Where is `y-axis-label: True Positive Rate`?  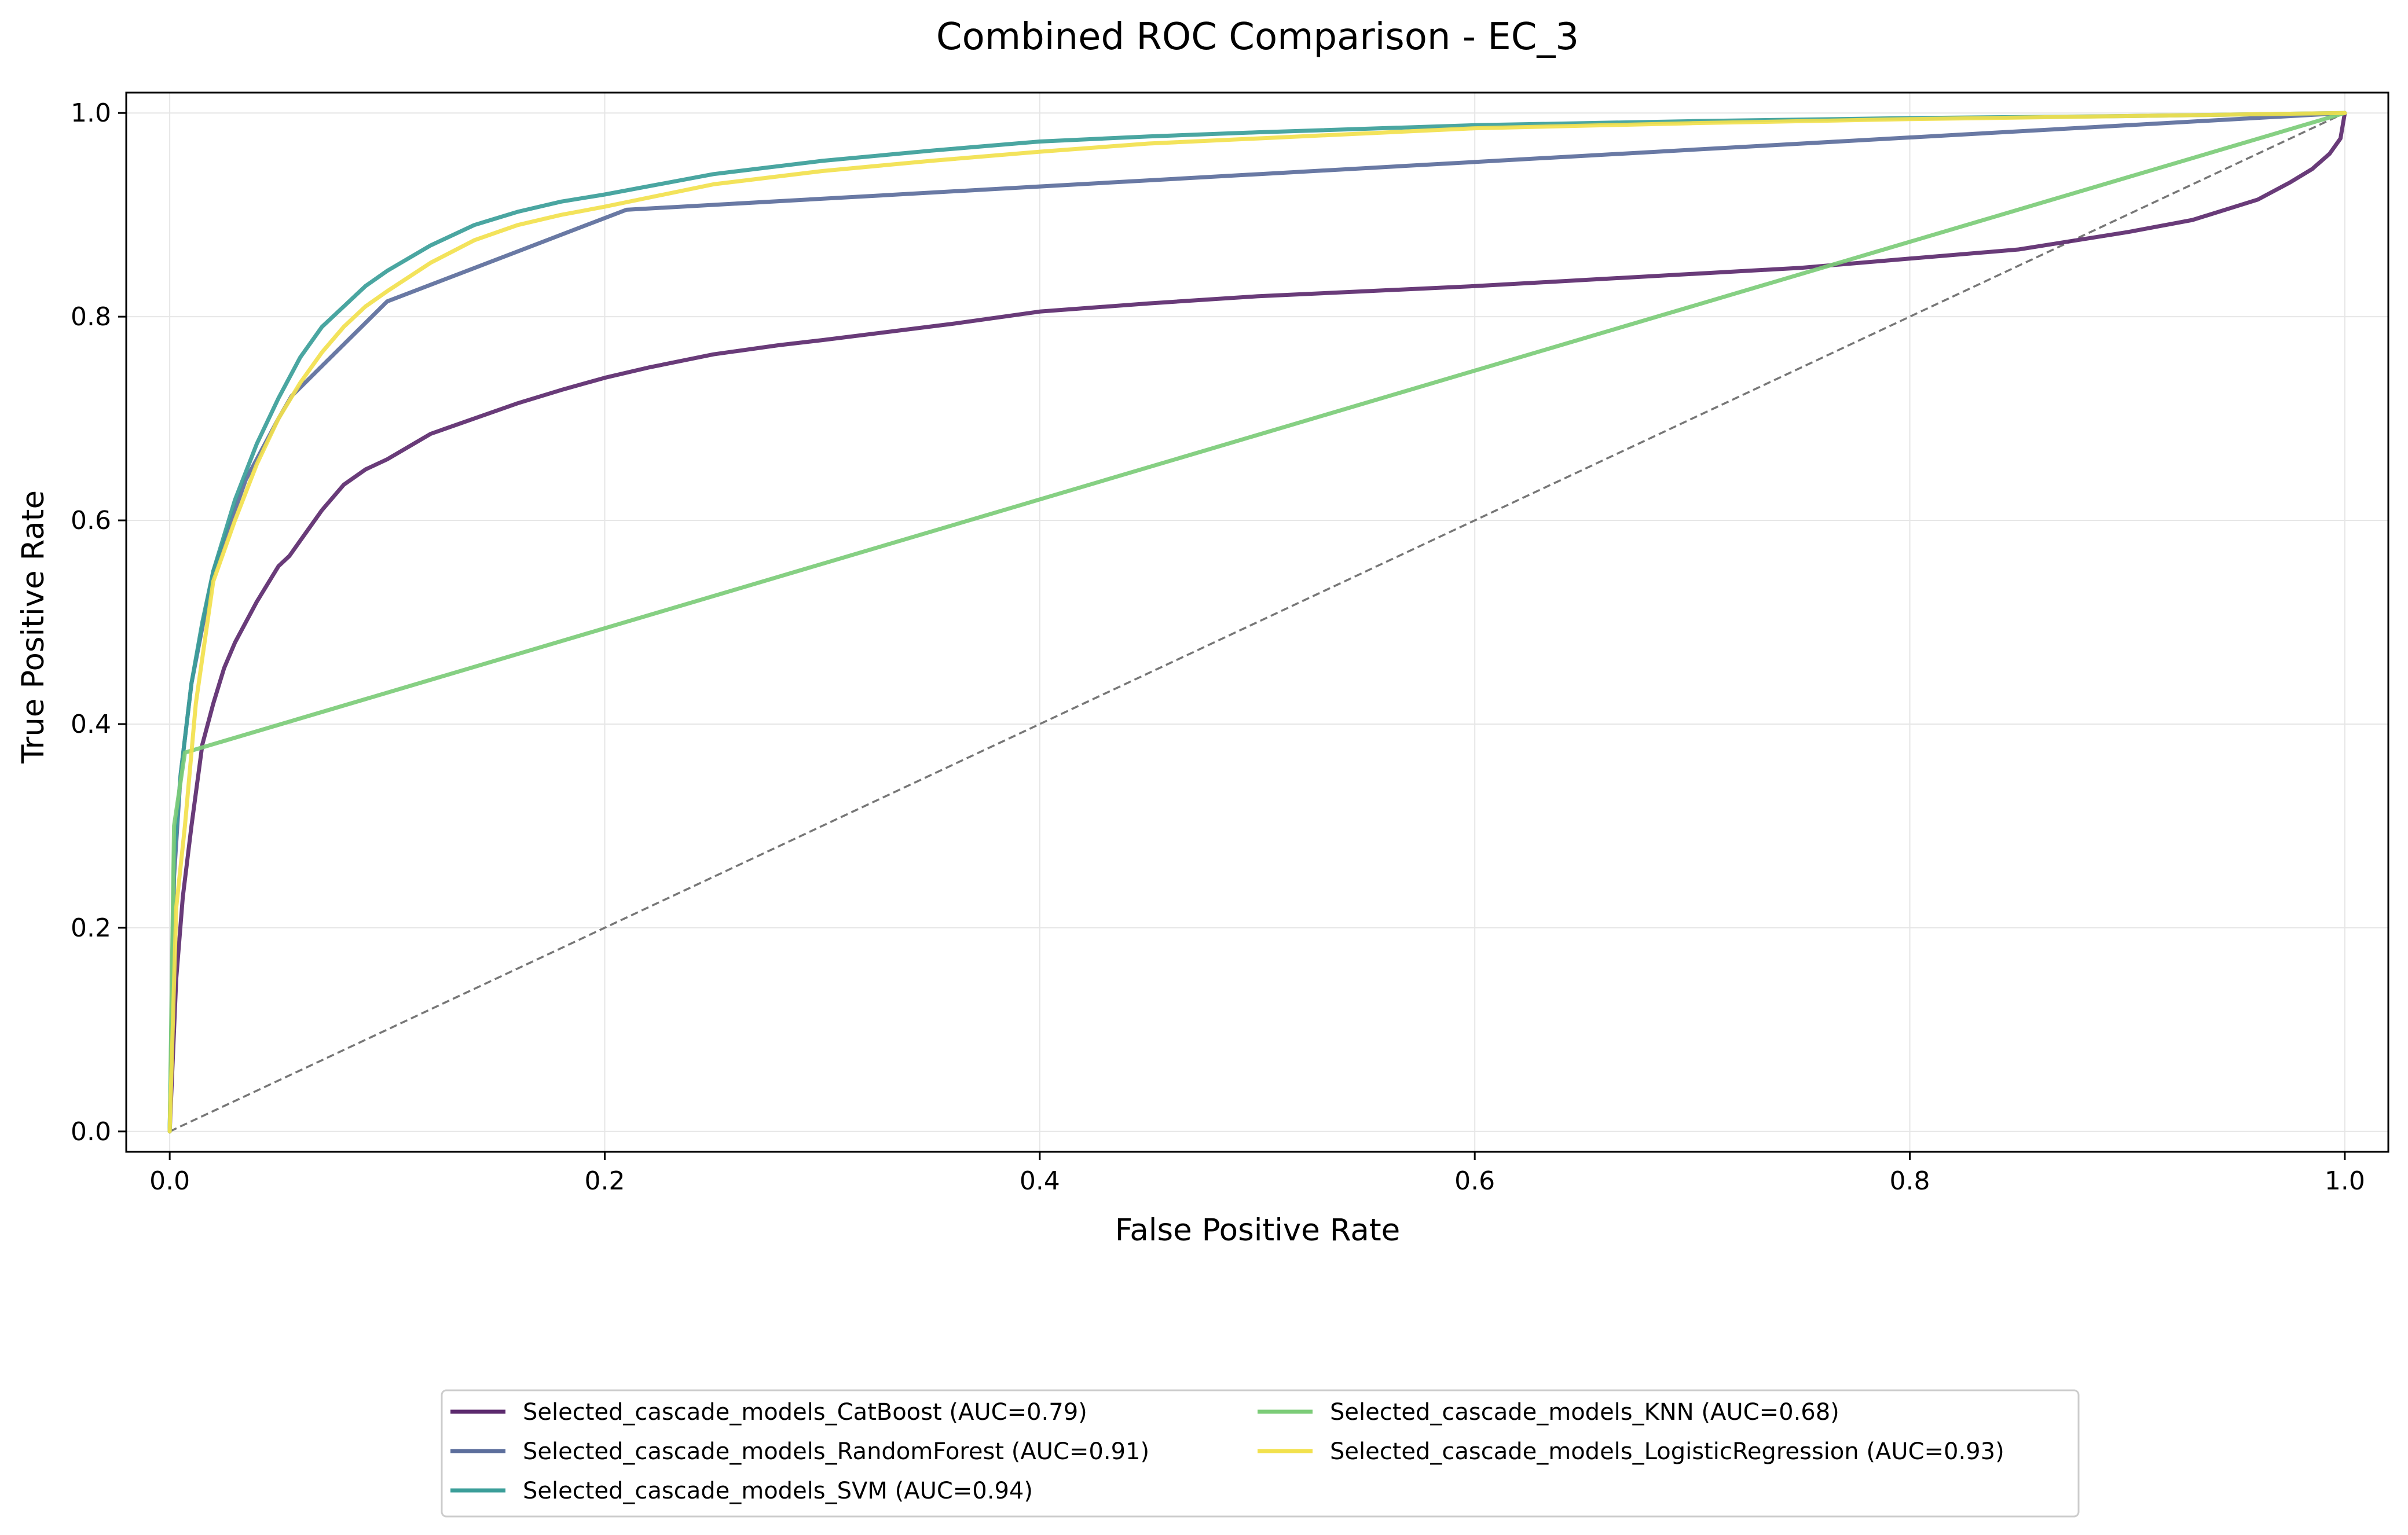
y-axis-label: True Positive Rate is located at coordinates (33, 627).